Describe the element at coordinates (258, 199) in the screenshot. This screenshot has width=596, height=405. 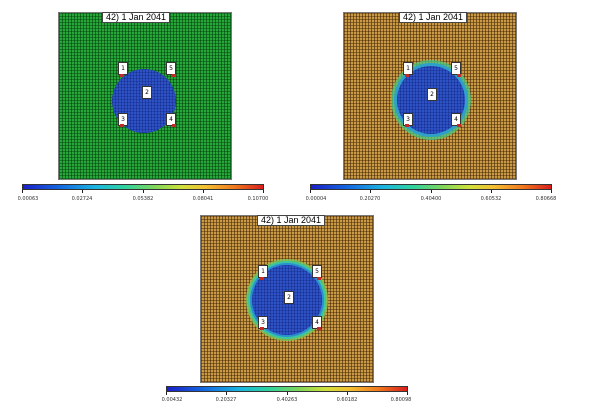
I see `colorbar-tick-label: 0.10700` at that location.